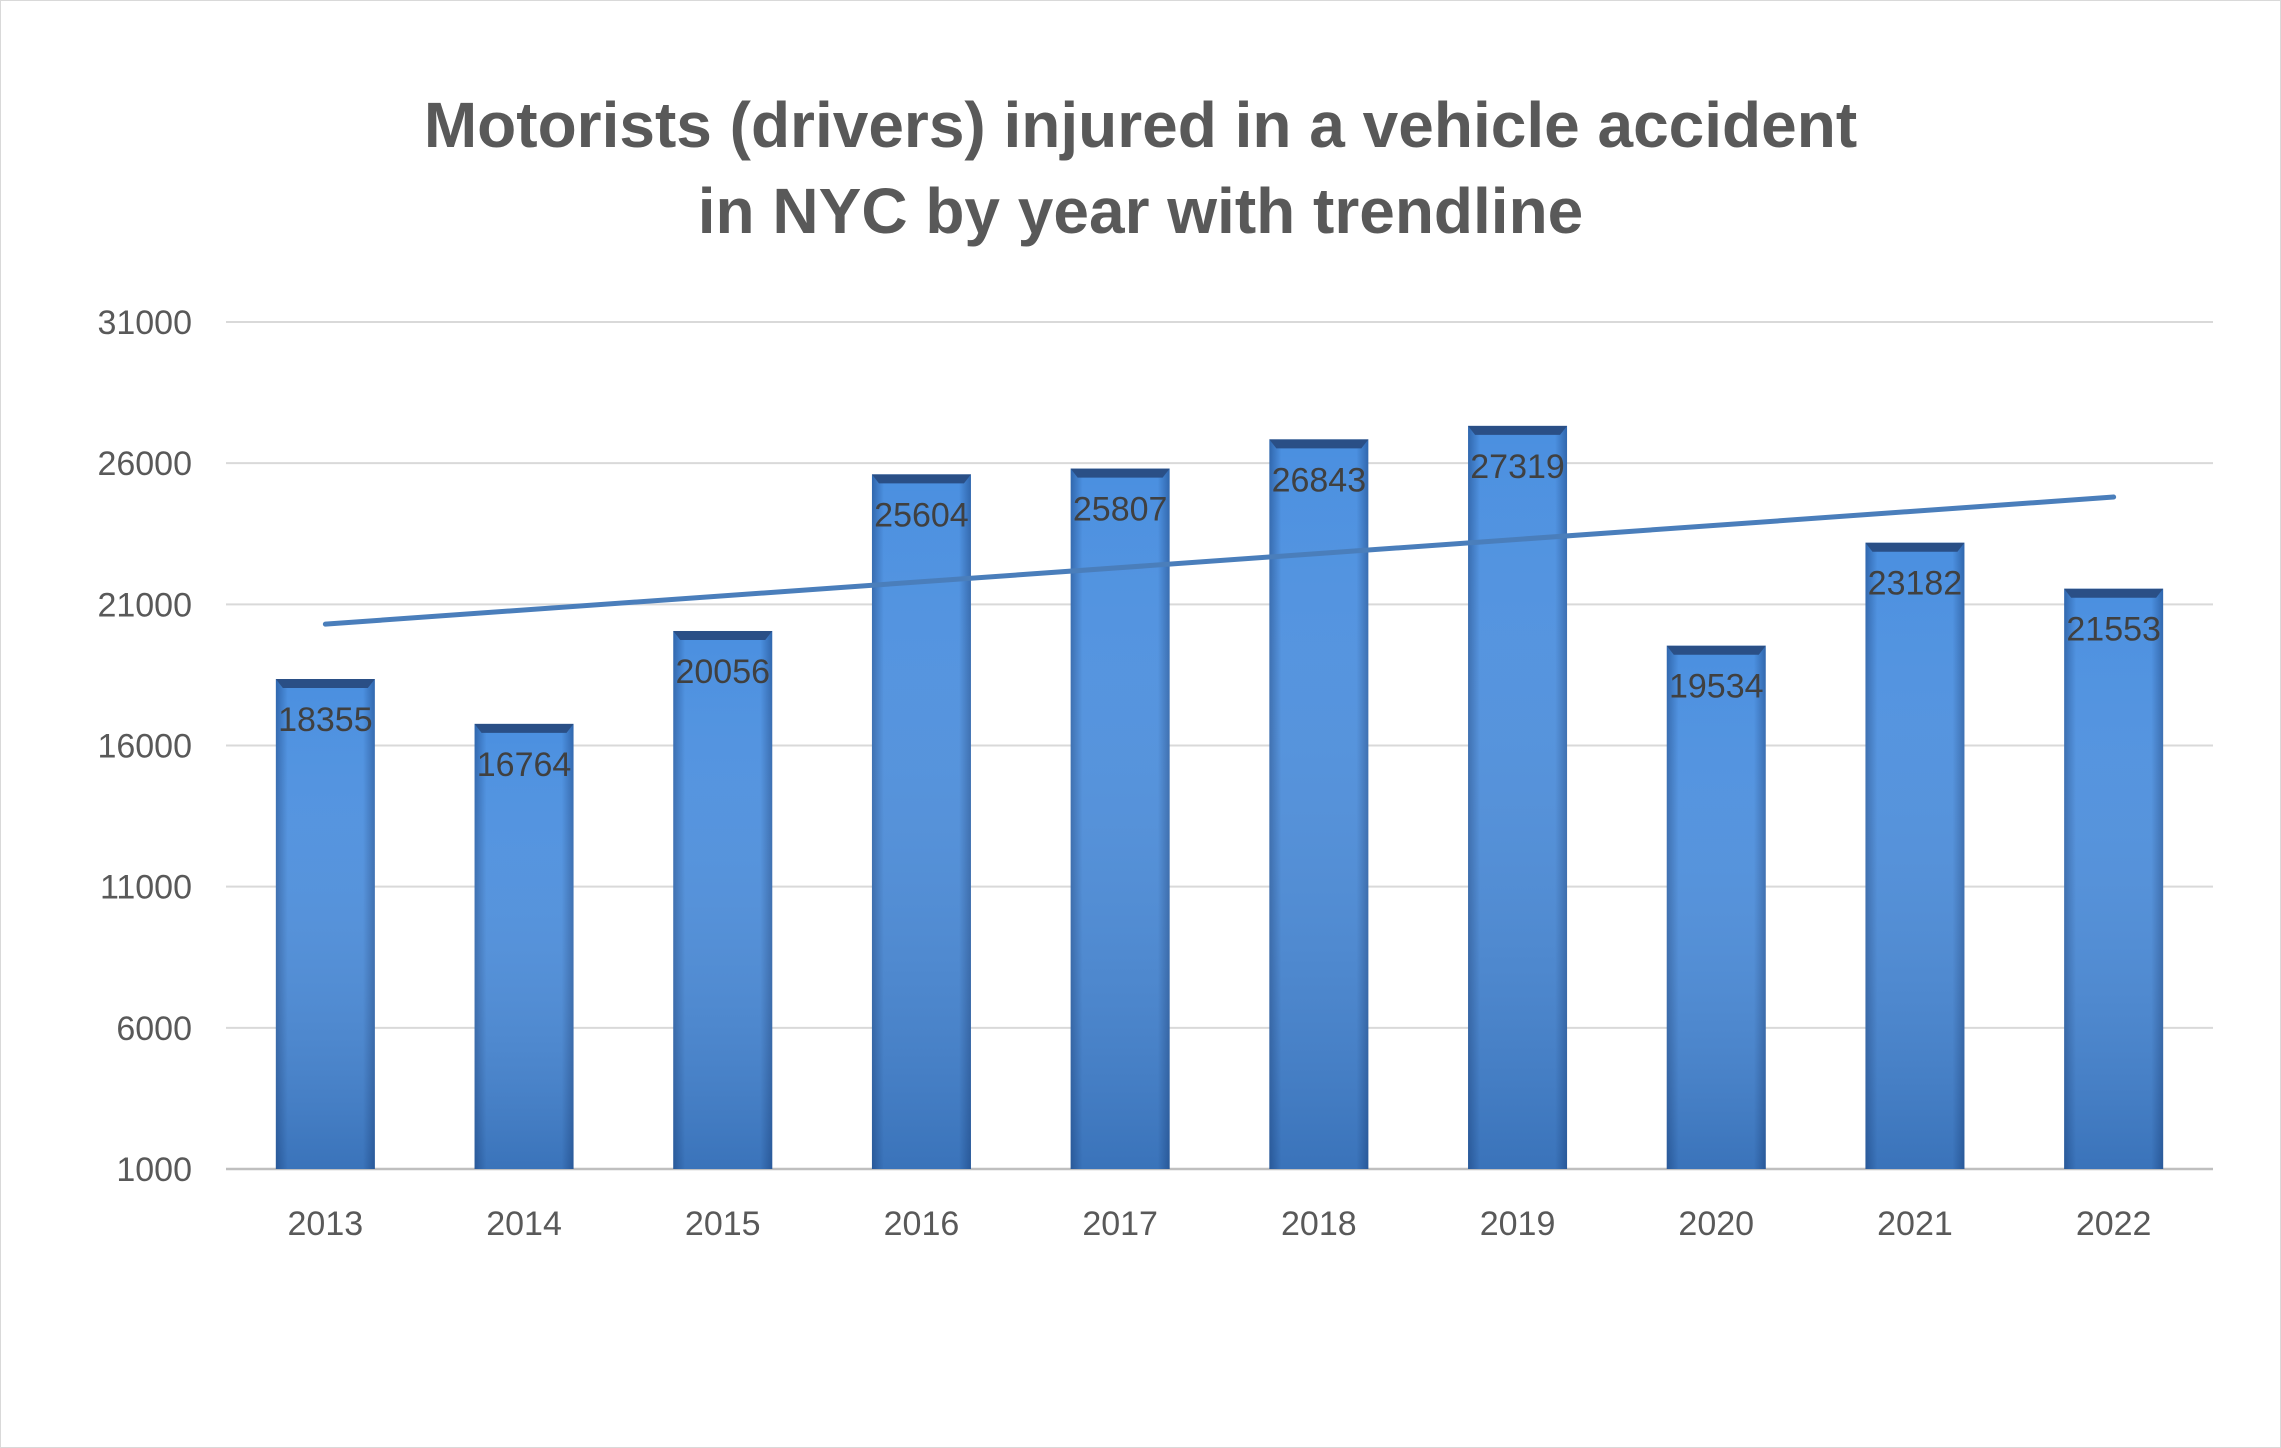 Image resolution: width=2281 pixels, height=1448 pixels. What do you see at coordinates (1140, 211) in the screenshot?
I see `chart-title-line-2: in NYC by year with trendline` at bounding box center [1140, 211].